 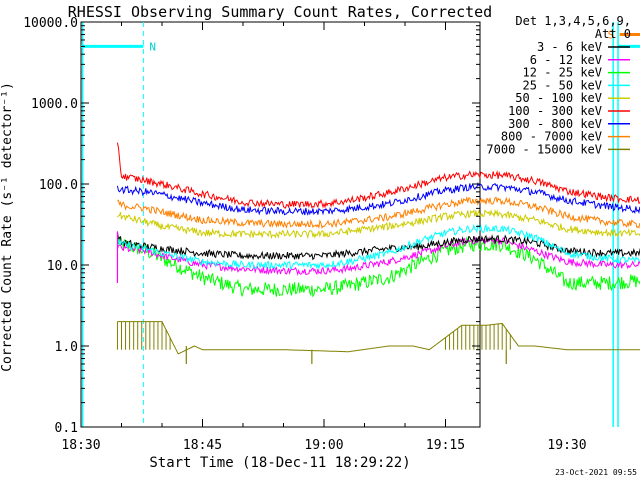 I want to click on series-25-50-keV, so click(x=378, y=246).